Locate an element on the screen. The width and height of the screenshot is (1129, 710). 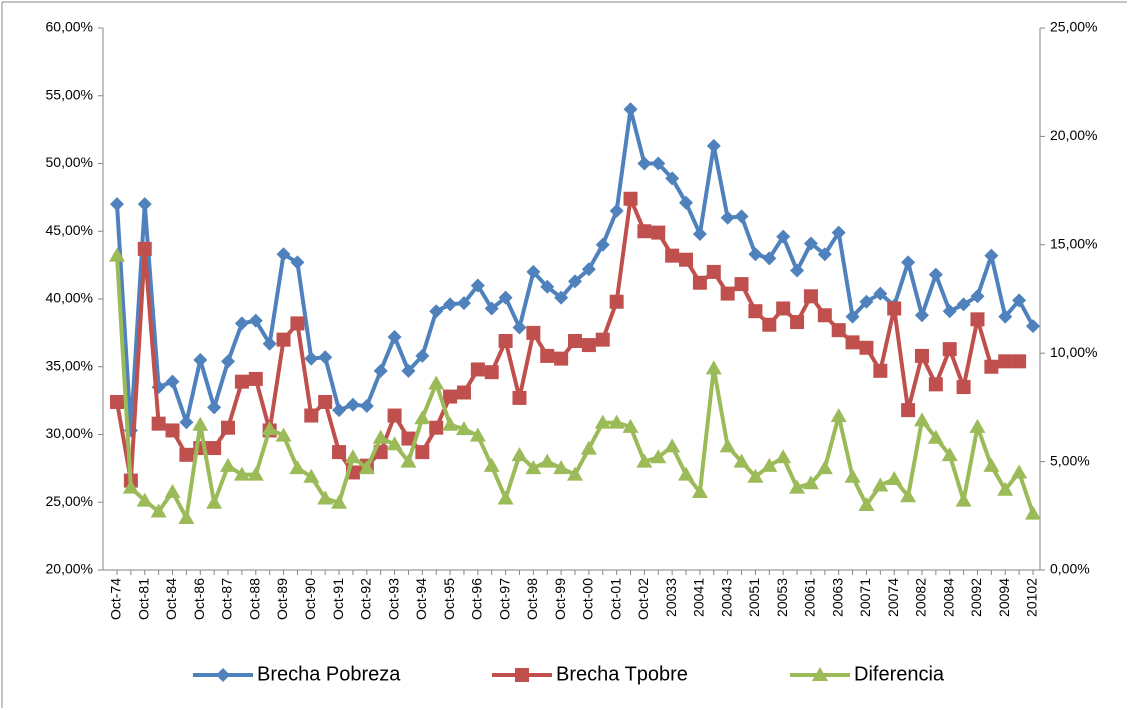
x-tick-label: Oct-84 is located at coordinates (171, 599).